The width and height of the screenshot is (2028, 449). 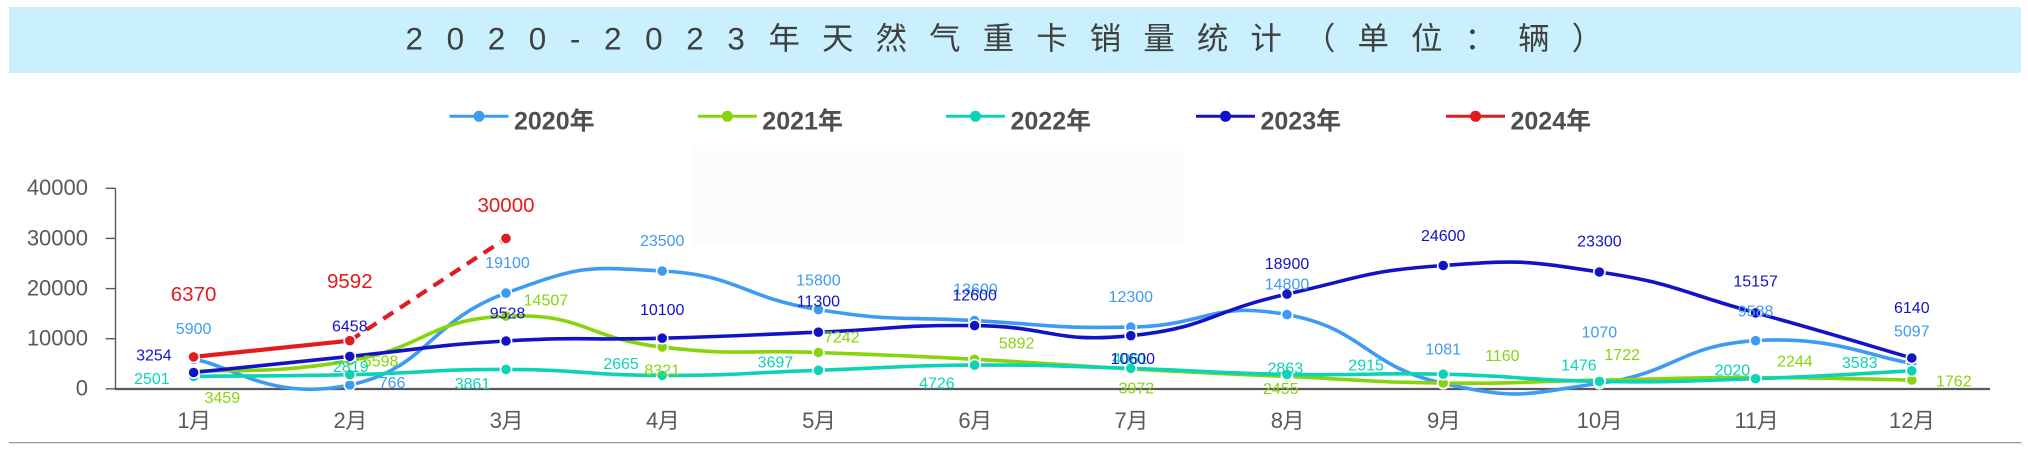 I want to click on svg-text: 3972, so click(x=1137, y=388).